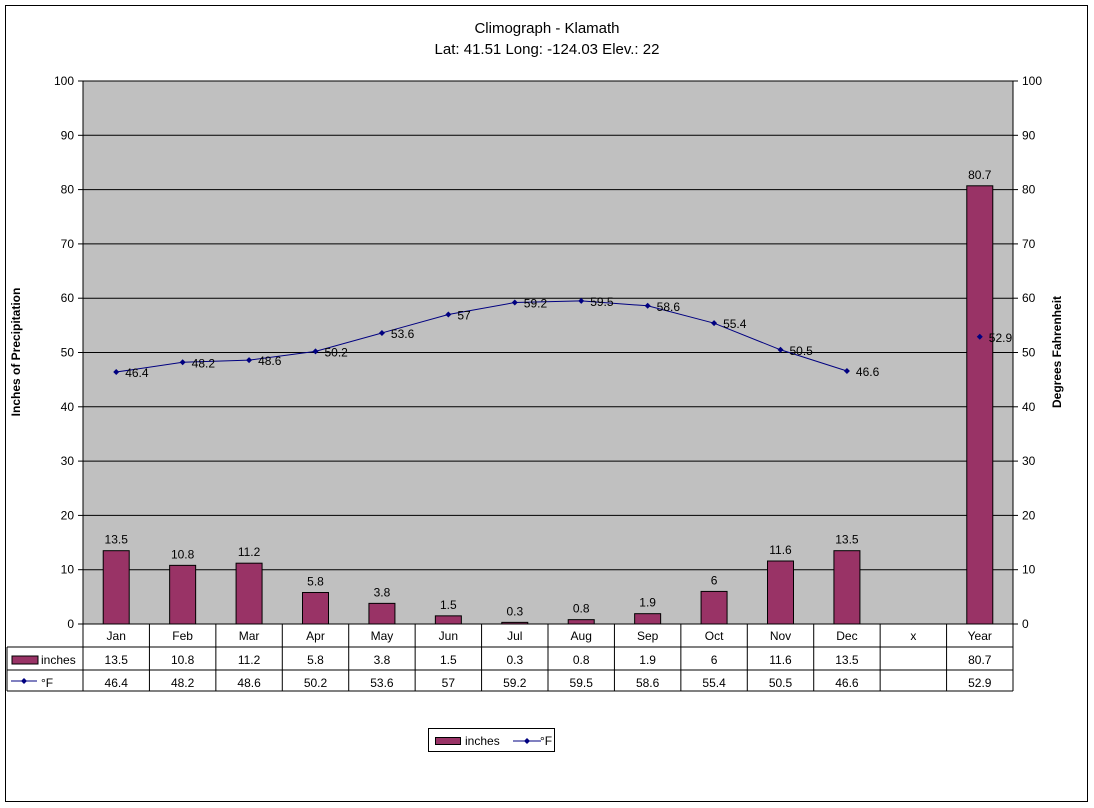 This screenshot has width=1094, height=808. What do you see at coordinates (448, 741) in the screenshot?
I see `legend-bar-swatch` at bounding box center [448, 741].